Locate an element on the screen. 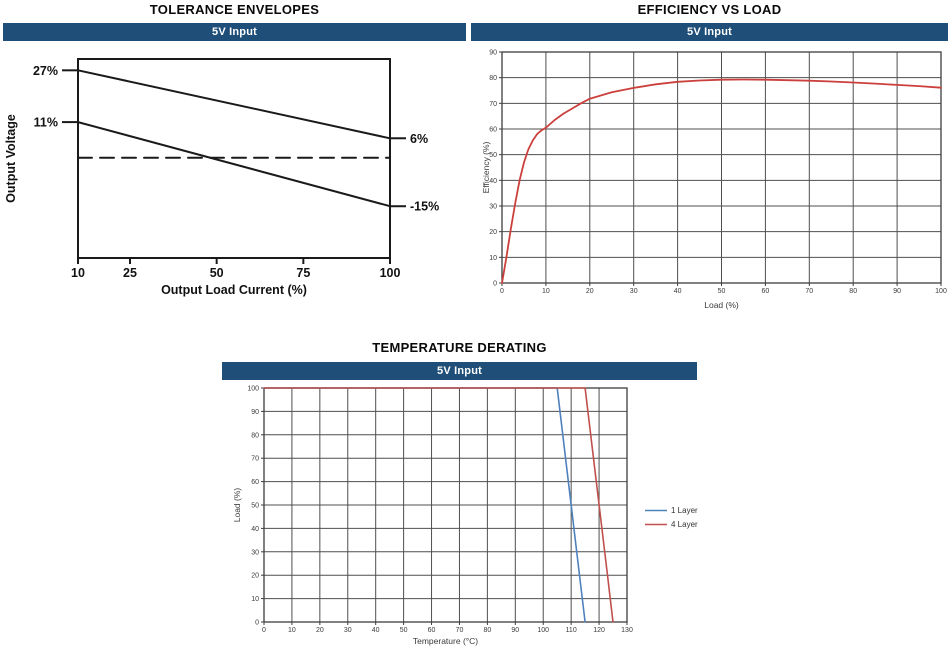 Image resolution: width=950 pixels, height=650 pixels. input-banner-derating: 5V Input is located at coordinates (459, 371).